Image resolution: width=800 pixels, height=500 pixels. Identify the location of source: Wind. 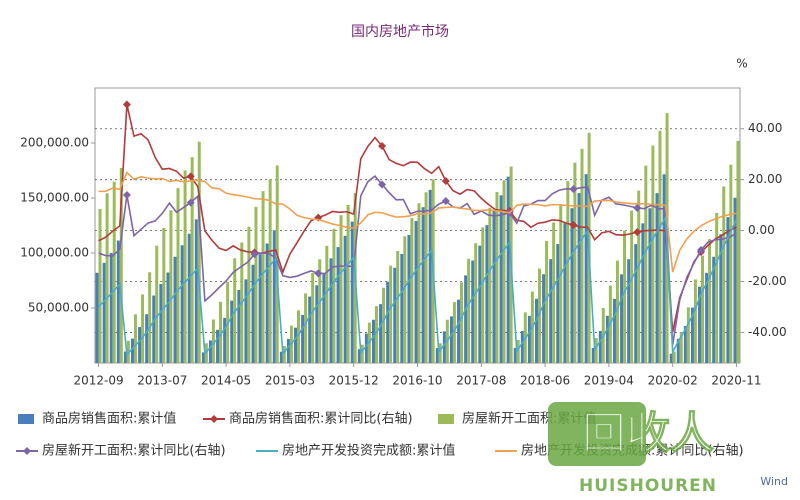
(774, 481).